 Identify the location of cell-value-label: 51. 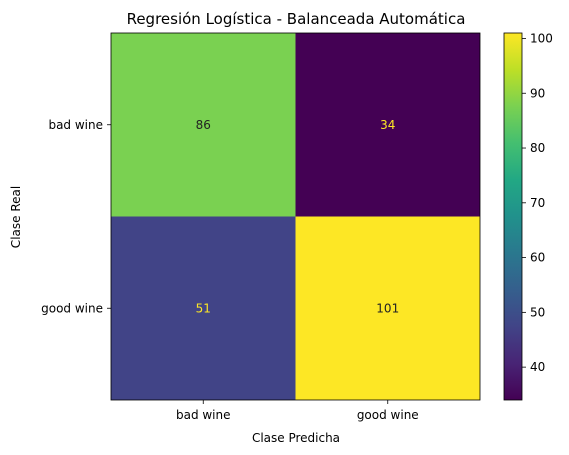
(203, 308).